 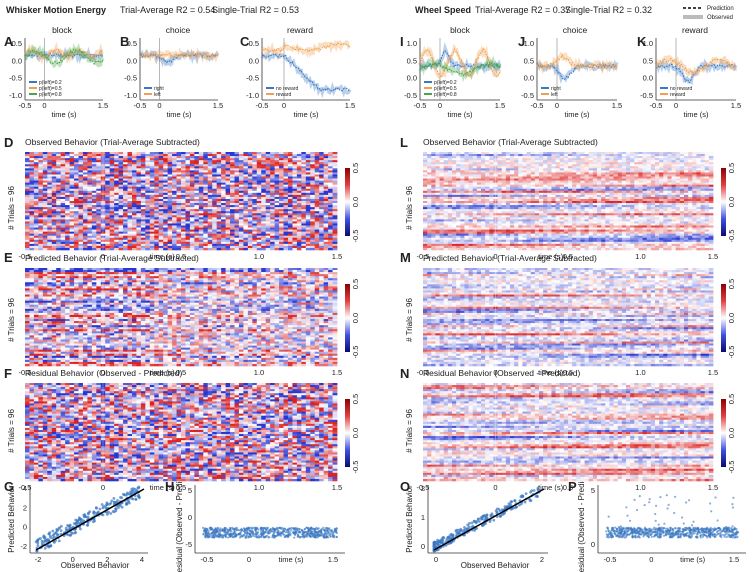 I want to click on panel-label-k: K, so click(x=642, y=41).